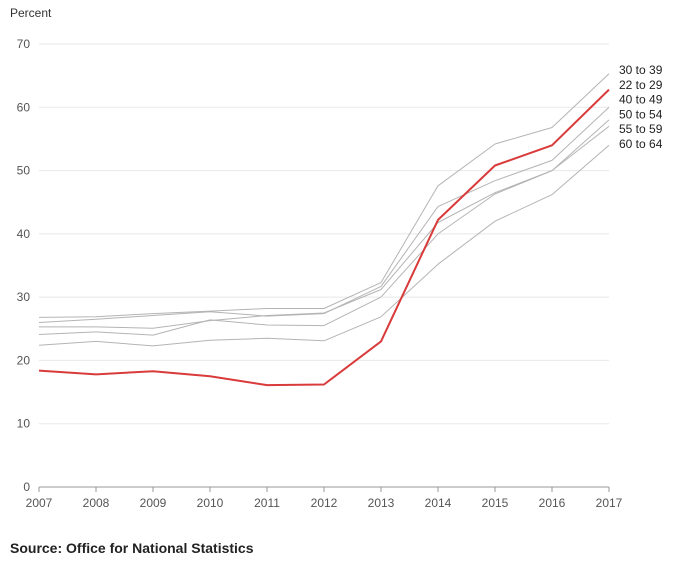  Describe the element at coordinates (24, 424) in the screenshot. I see `y-tick-label: 10` at that location.